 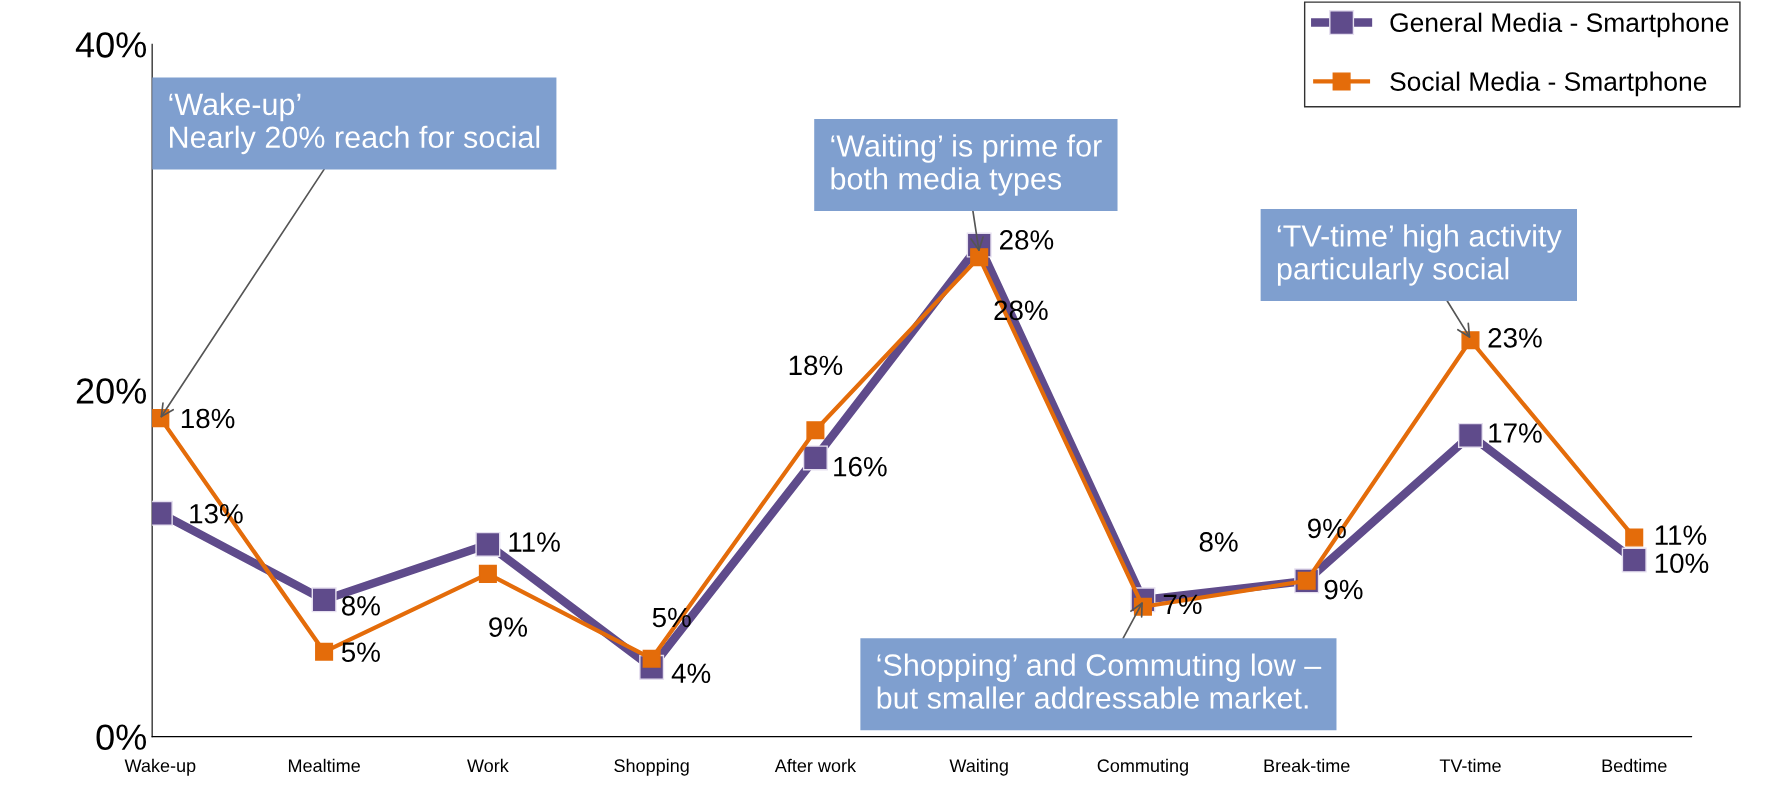 I want to click on x-tick-label: Shopping, so click(x=651, y=767).